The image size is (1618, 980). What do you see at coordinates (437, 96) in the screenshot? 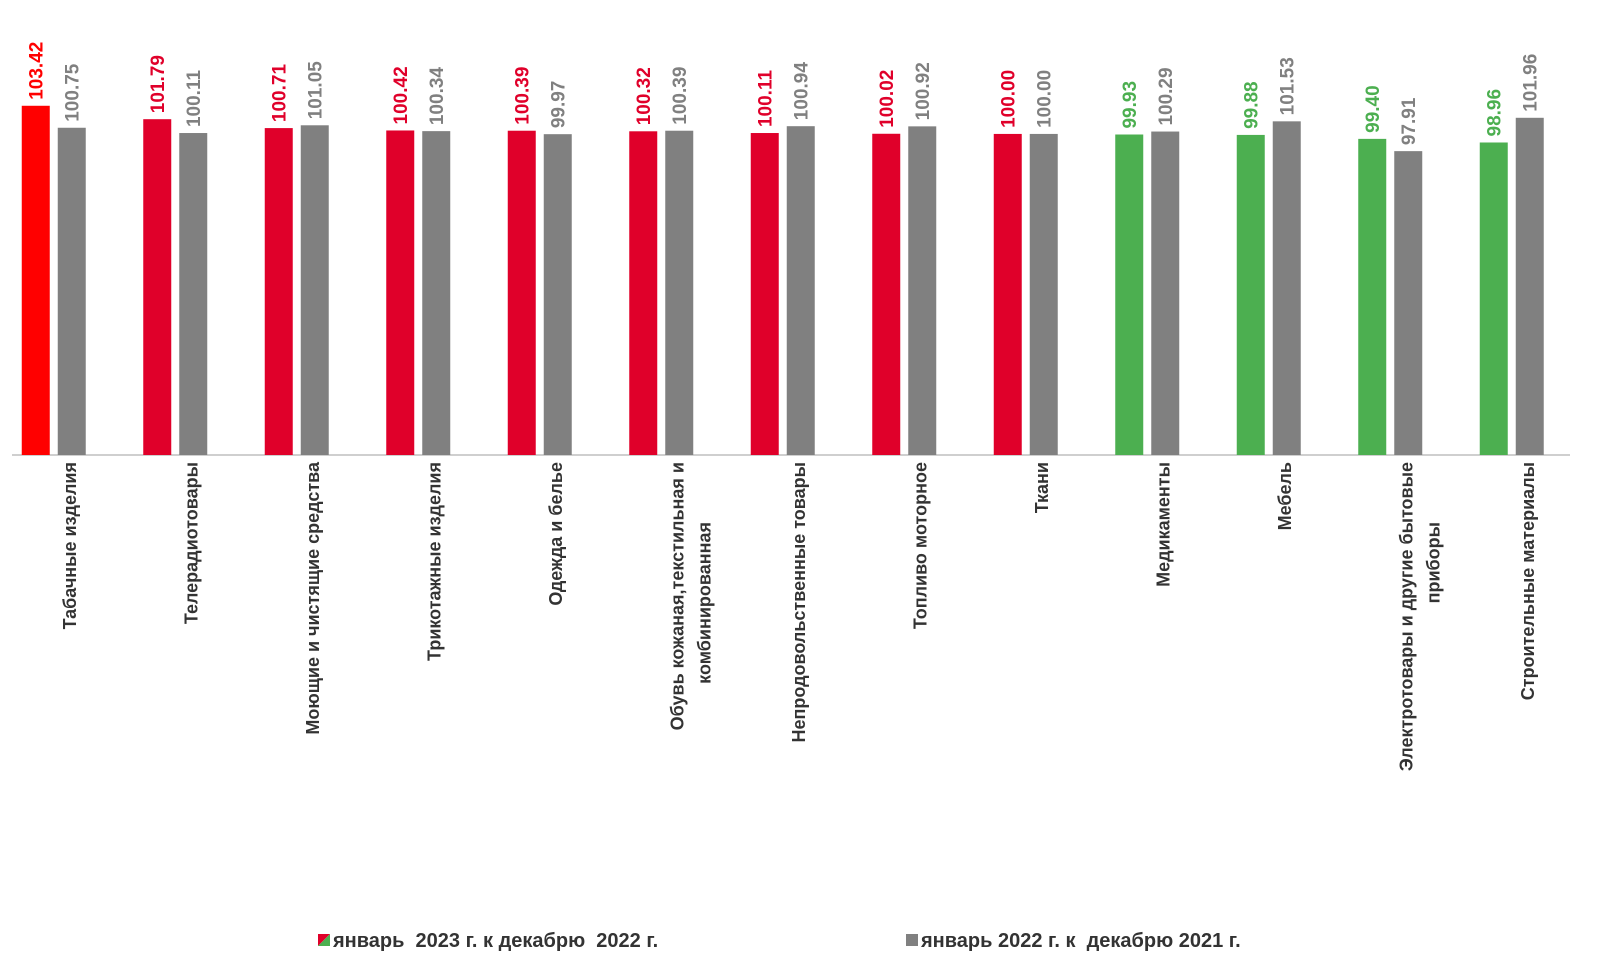
I see `data-label: 100.34` at bounding box center [437, 96].